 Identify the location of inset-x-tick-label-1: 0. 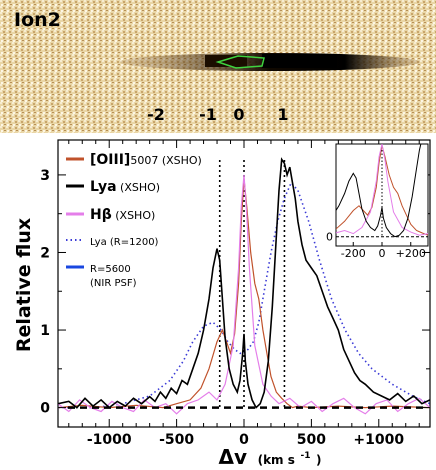
(382, 253).